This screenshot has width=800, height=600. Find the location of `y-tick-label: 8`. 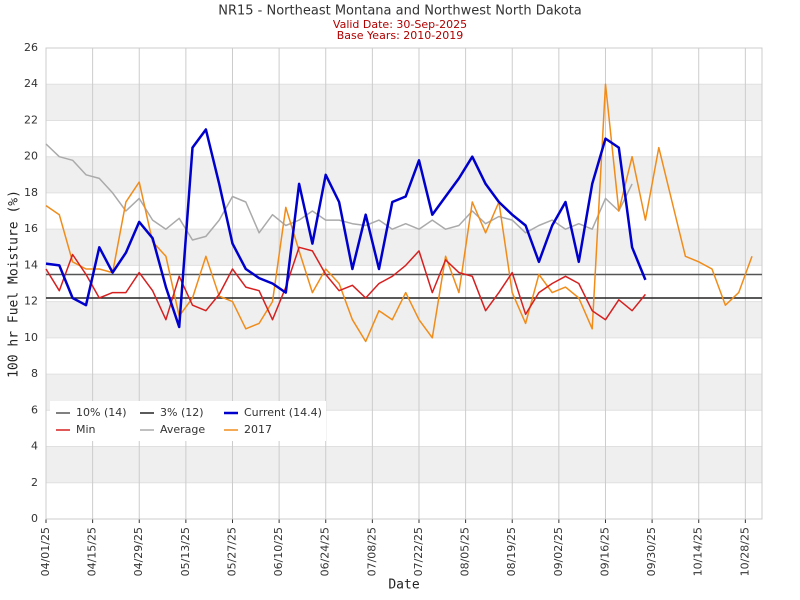

y-tick-label: 8 is located at coordinates (34, 373).